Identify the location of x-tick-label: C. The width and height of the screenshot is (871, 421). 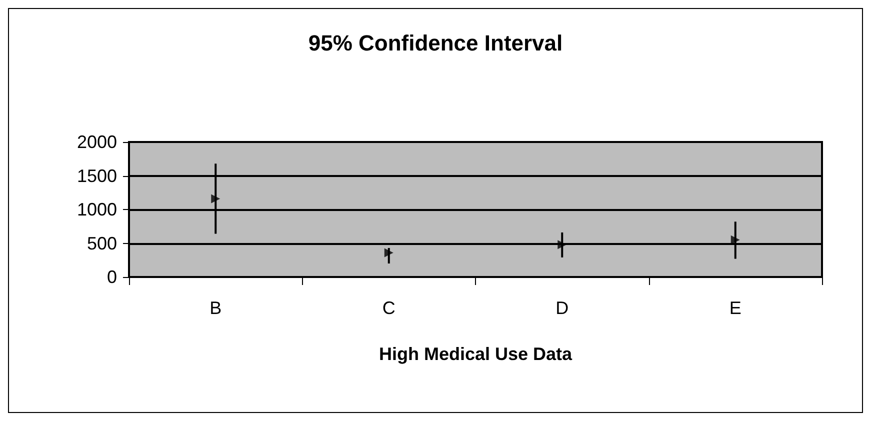
(389, 308).